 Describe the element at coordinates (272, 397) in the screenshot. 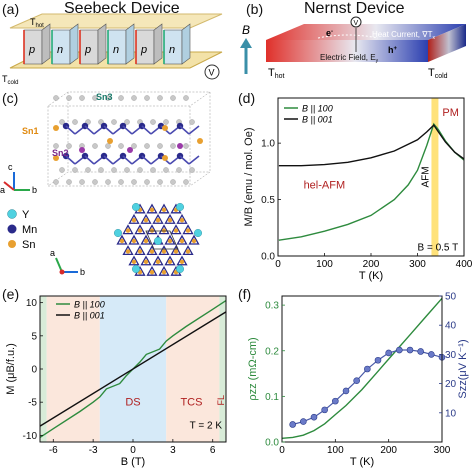

I see `y-tick-label: 0.1` at that location.